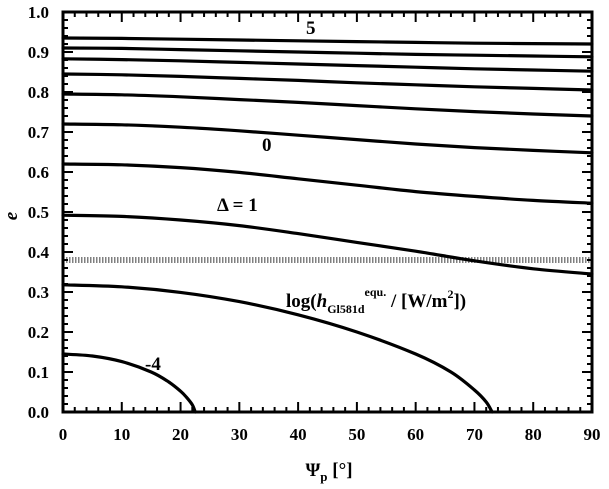 The image size is (609, 489). Describe the element at coordinates (38, 172) in the screenshot. I see `y-tick-label: 0.6` at that location.